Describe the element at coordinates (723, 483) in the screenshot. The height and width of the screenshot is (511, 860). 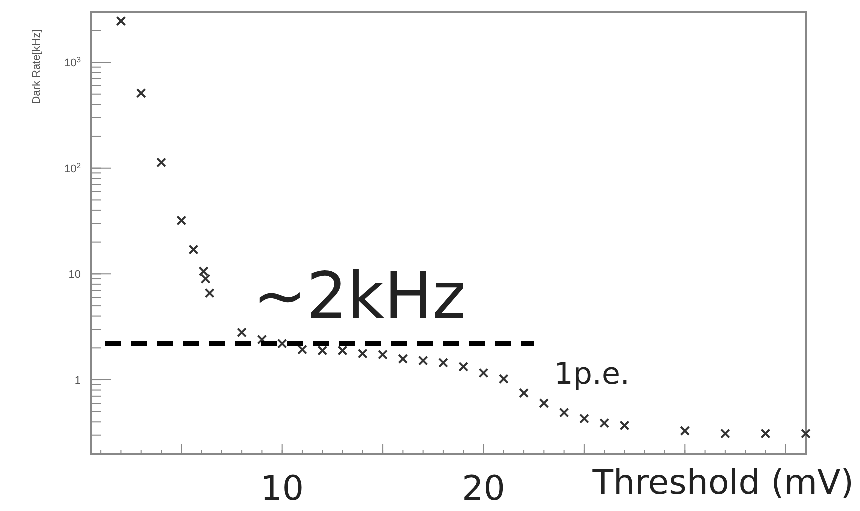
I see `x-axis-title: Threshold (mV)` at that location.